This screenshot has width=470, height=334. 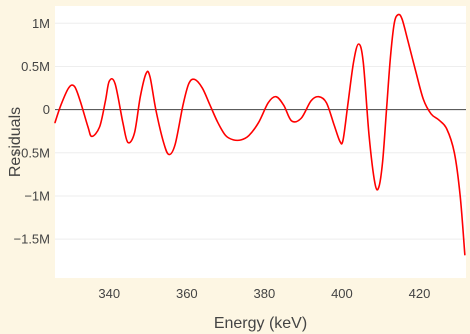 What do you see at coordinates (420, 293) in the screenshot?
I see `x-tick-label: 420` at bounding box center [420, 293].